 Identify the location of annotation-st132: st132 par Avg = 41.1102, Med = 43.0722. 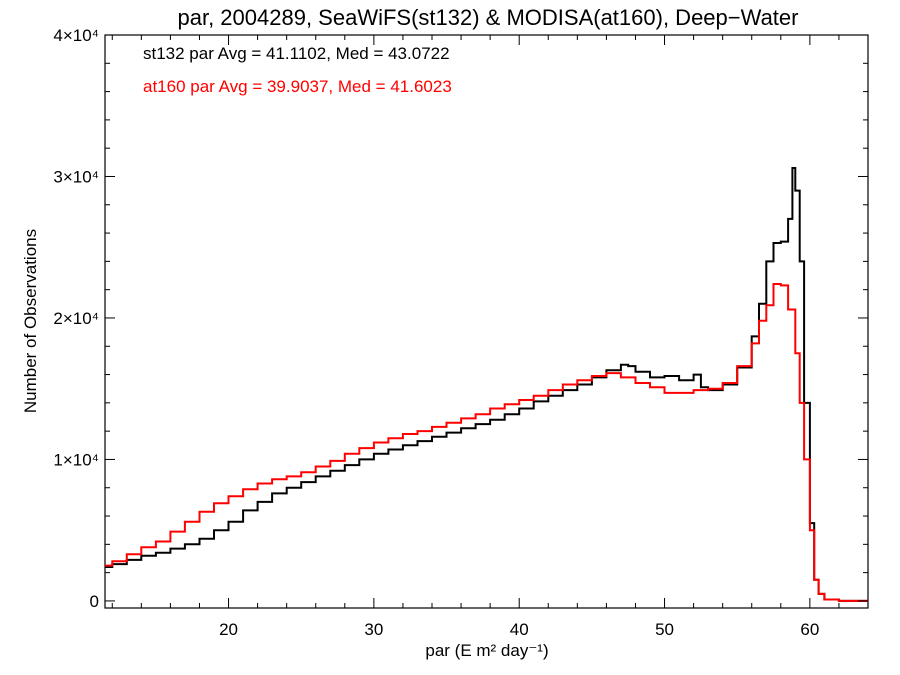
(296, 53).